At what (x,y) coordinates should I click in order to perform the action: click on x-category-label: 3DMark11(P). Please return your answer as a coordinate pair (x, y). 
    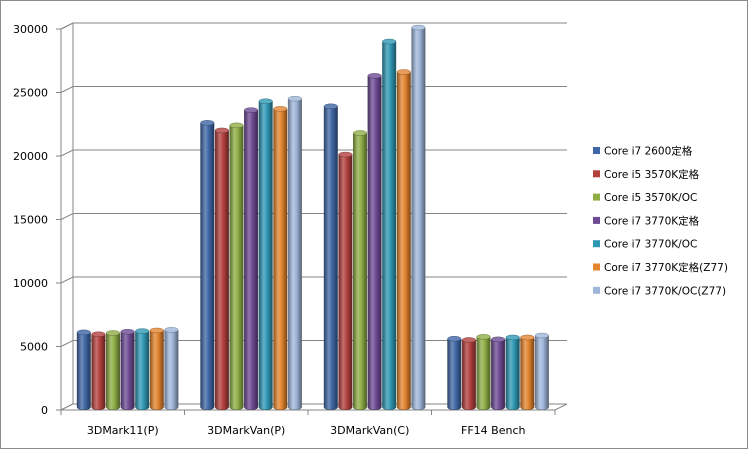
    Looking at the image, I should click on (123, 430).